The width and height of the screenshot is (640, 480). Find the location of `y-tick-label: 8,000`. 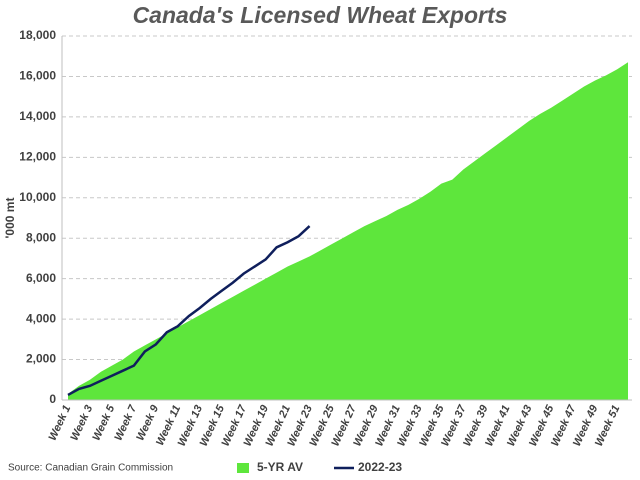

y-tick-label: 8,000 is located at coordinates (41, 237).